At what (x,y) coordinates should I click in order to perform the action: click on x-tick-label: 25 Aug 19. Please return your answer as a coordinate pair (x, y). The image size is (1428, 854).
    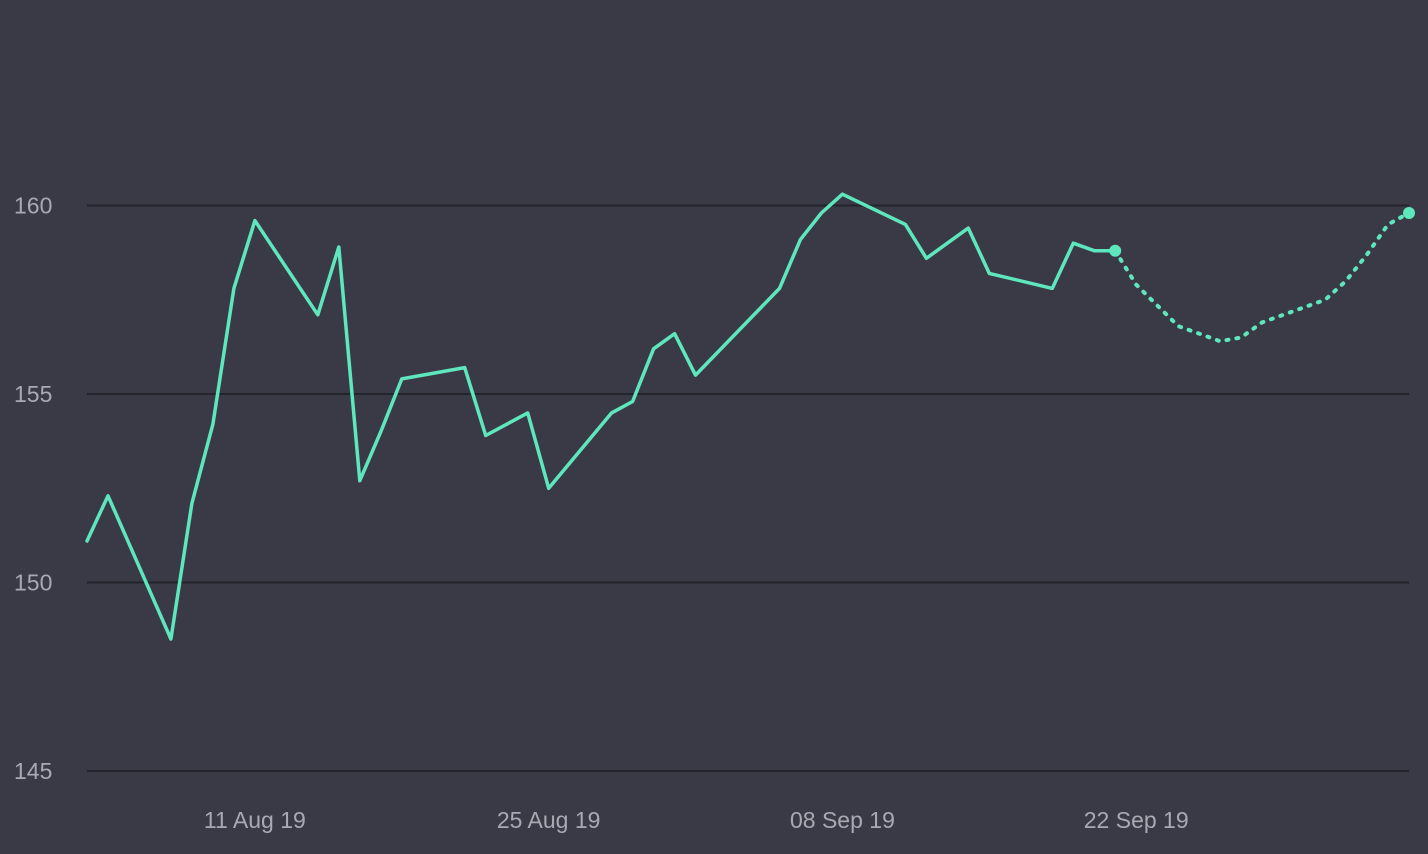
    Looking at the image, I should click on (549, 820).